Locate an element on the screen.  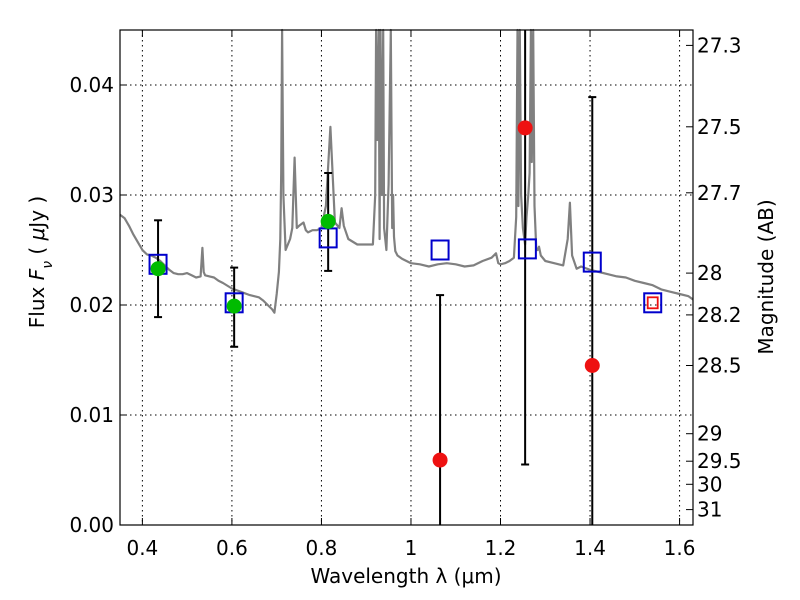
right-tick-label: 27.7 is located at coordinates (719, 193).